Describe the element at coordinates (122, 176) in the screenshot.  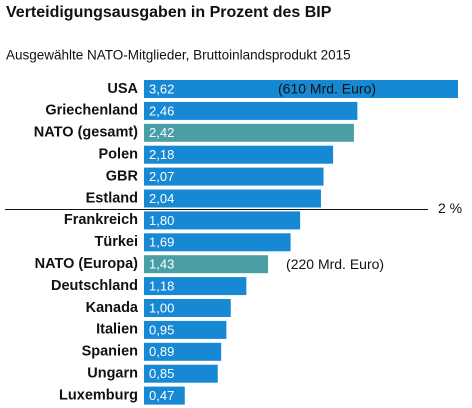
I see `category-label: GBR` at that location.